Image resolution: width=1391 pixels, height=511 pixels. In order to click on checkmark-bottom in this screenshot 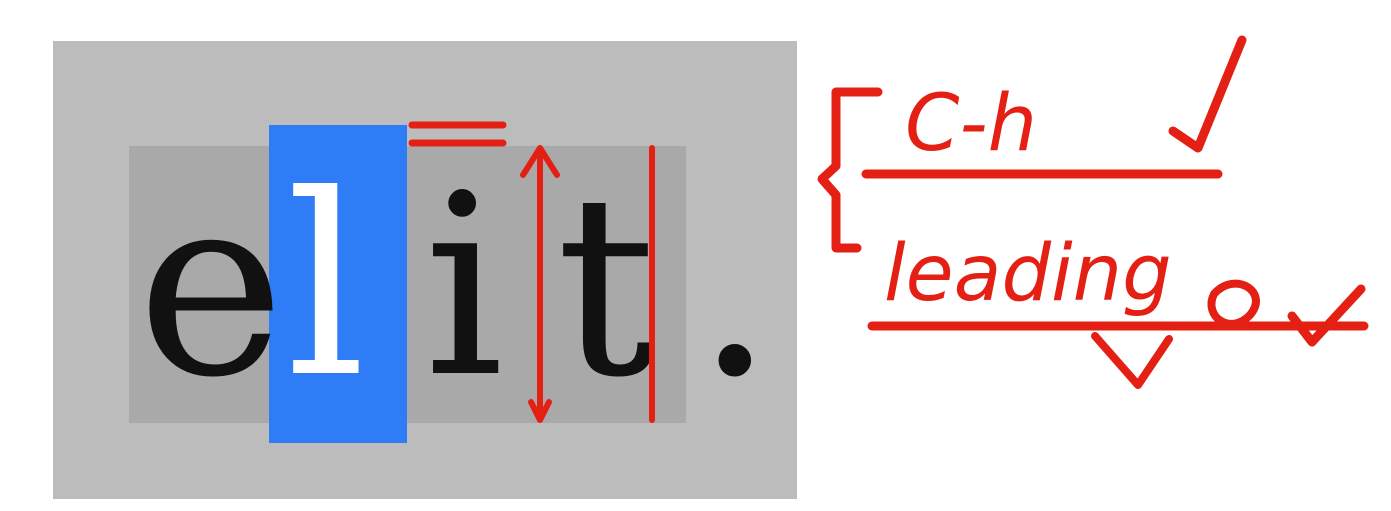, I will do `click(1326, 315)`.